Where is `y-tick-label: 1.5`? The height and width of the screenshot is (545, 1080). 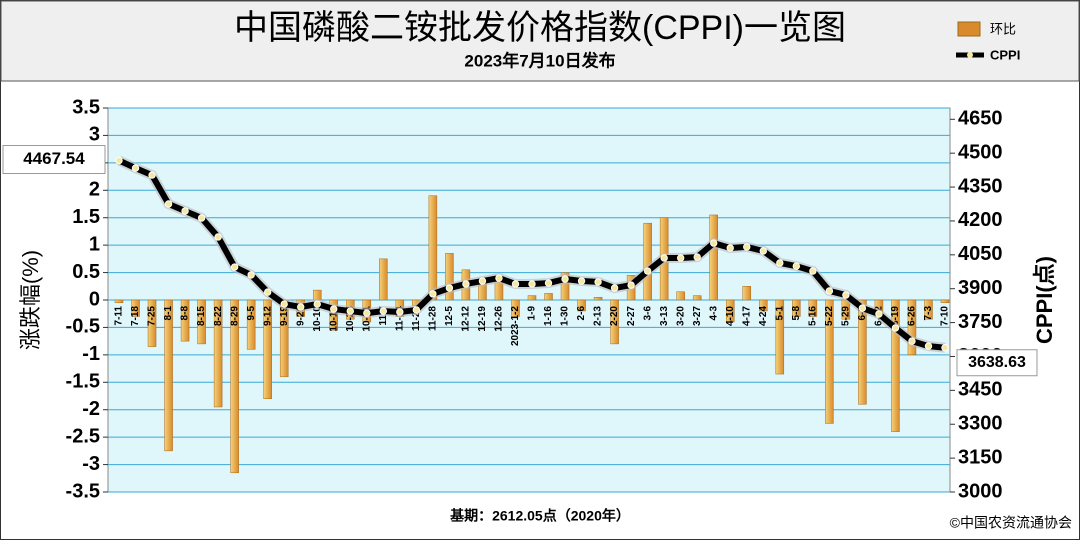 y-tick-label: 1.5 is located at coordinates (86, 217).